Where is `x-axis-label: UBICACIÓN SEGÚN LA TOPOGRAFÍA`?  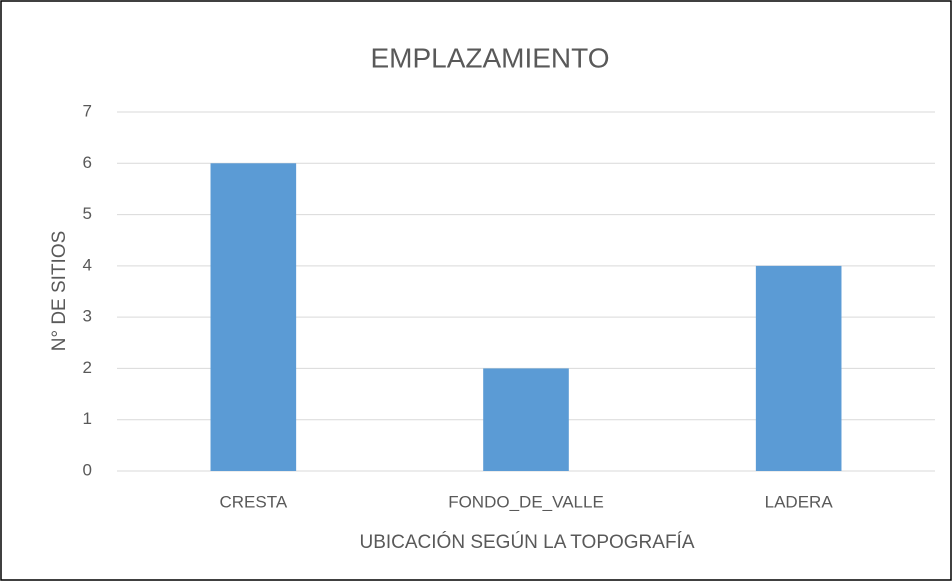 x-axis-label: UBICACIÓN SEGÚN LA TOPOGRAFÍA is located at coordinates (526, 542).